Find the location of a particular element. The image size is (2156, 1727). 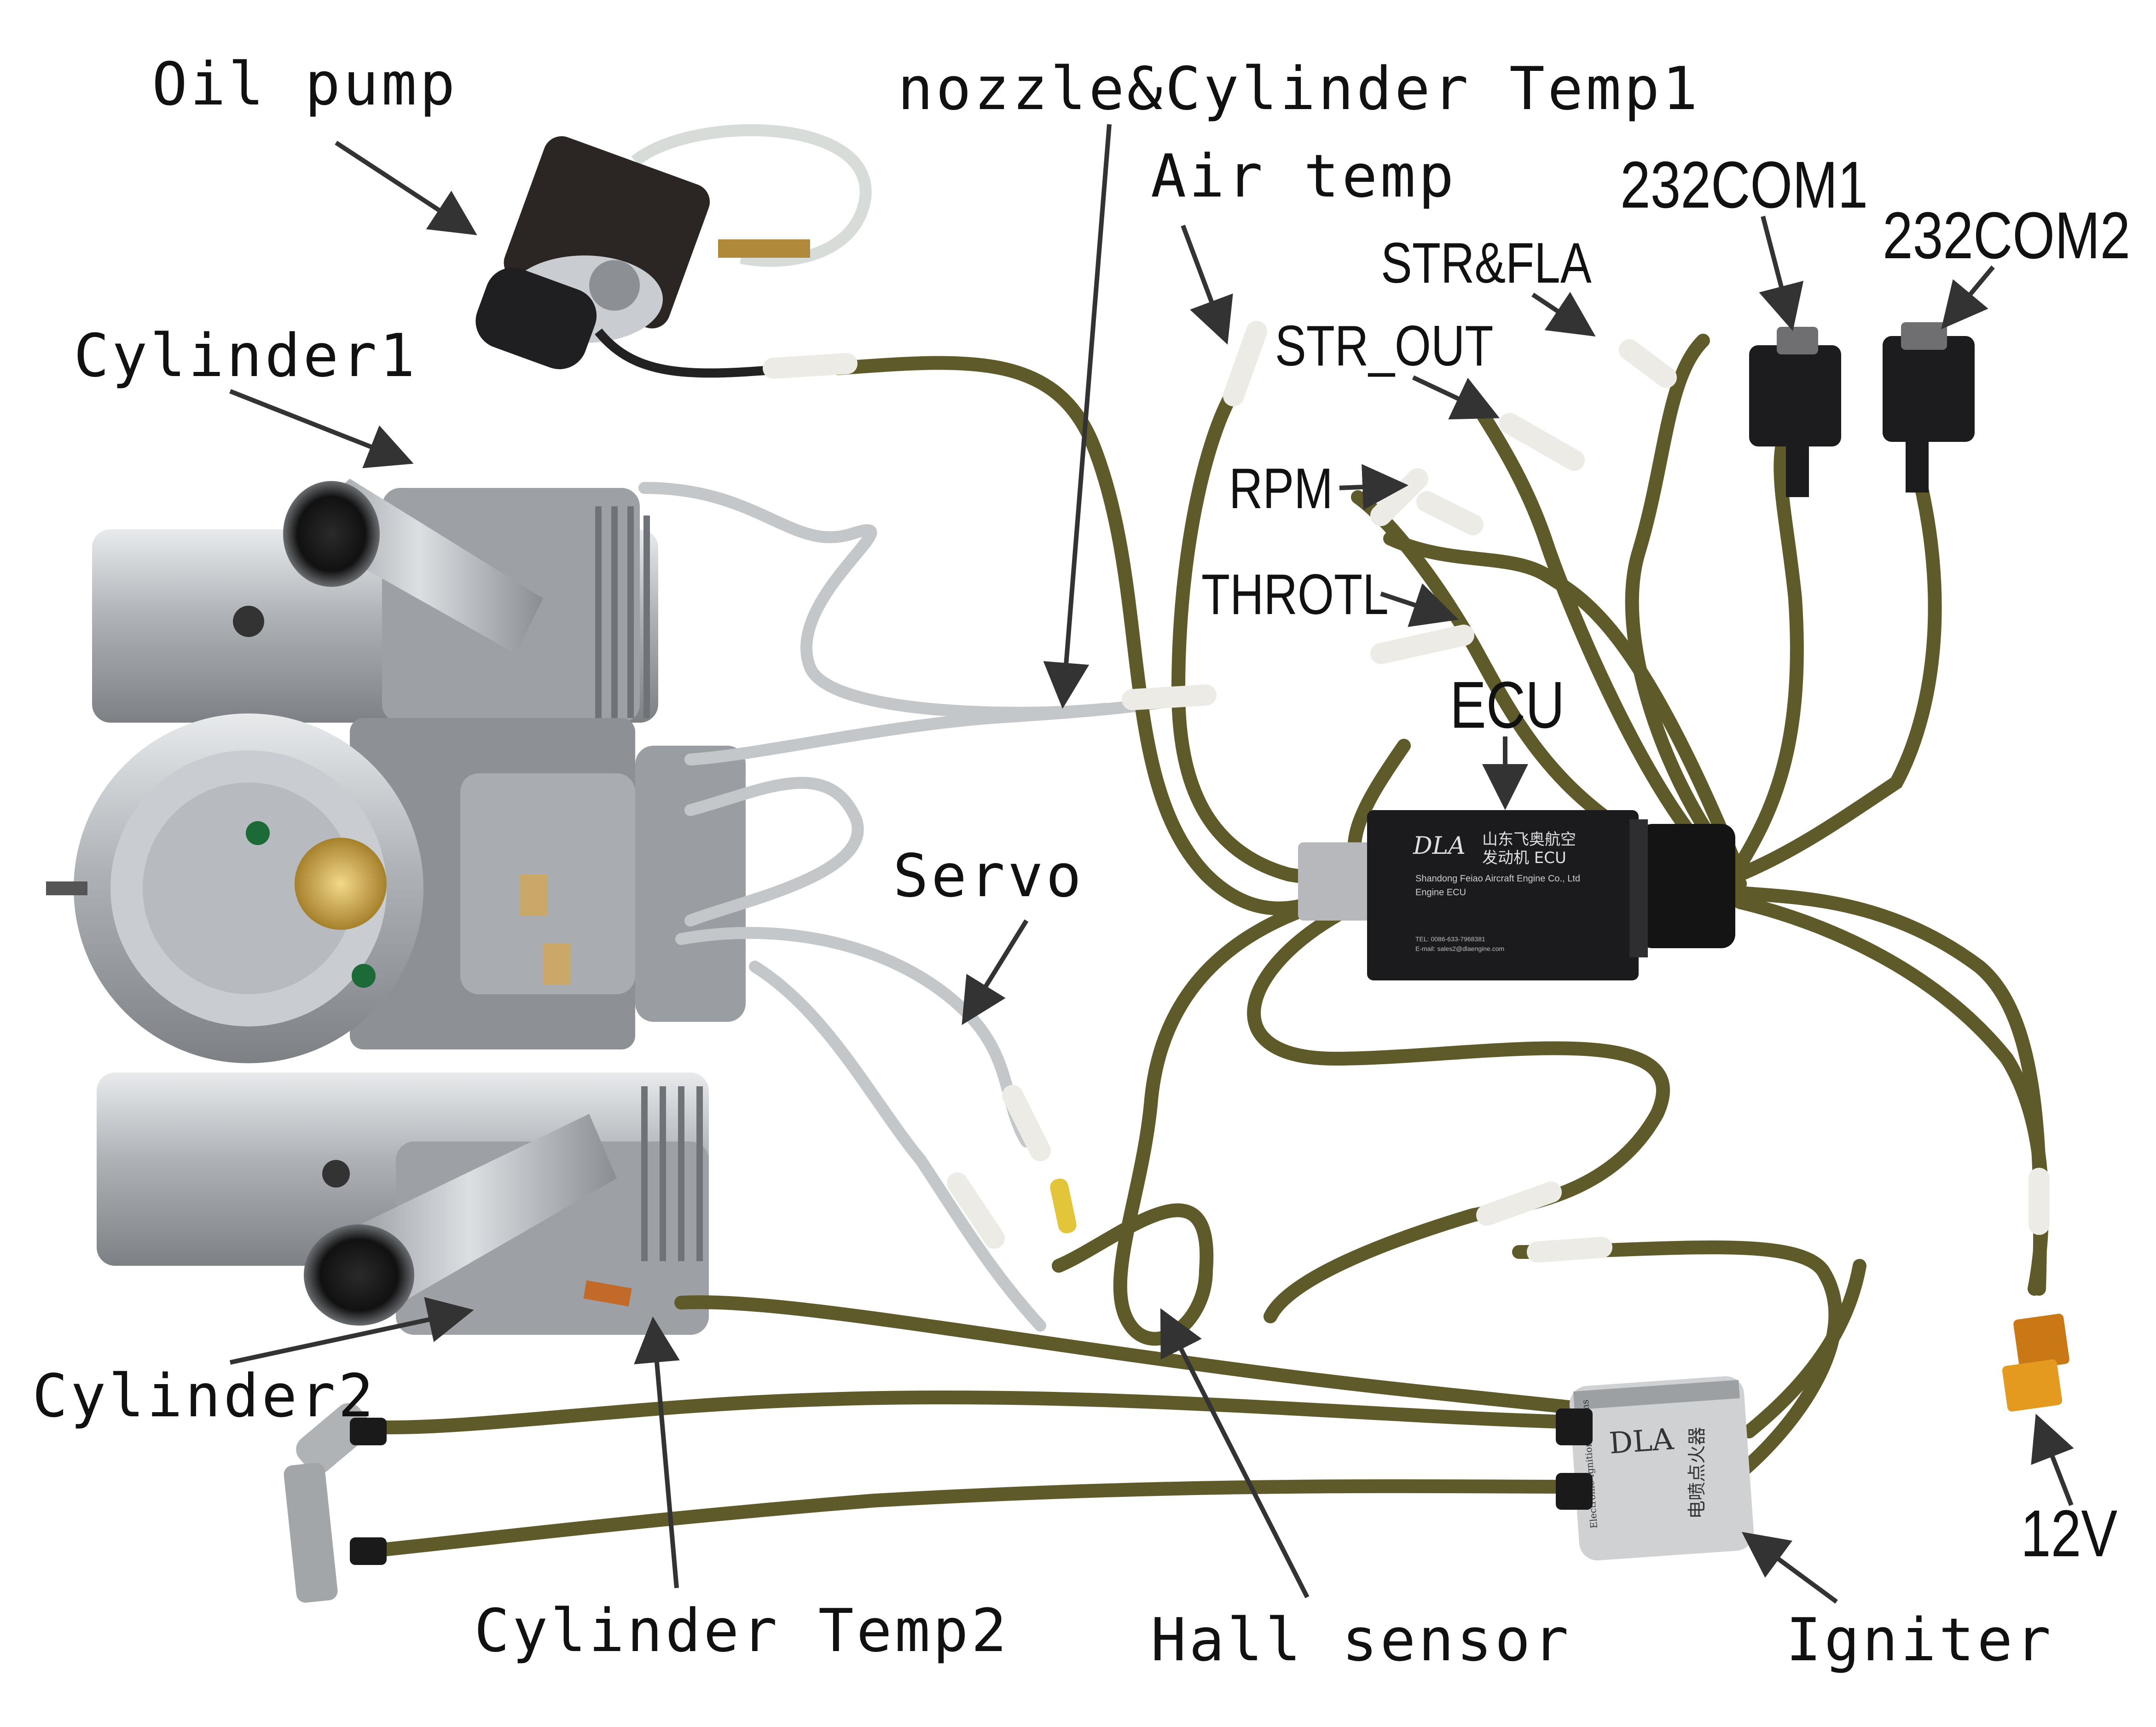

label-oil-pump: Oil pump is located at coordinates (305, 84).